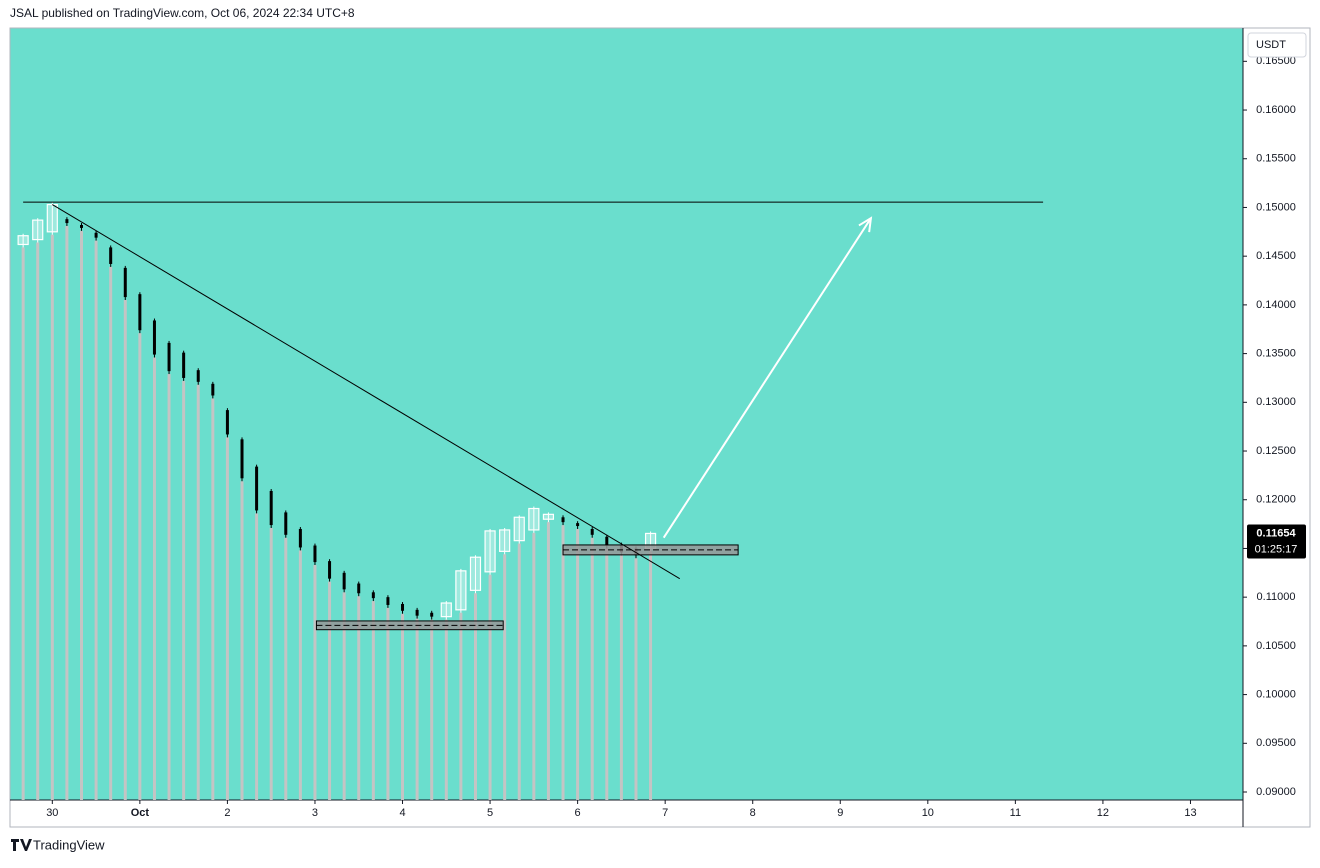 Image resolution: width=1320 pixels, height=868 pixels. Describe the element at coordinates (1276, 451) in the screenshot. I see `y-tick-label: 0.12500` at that location.